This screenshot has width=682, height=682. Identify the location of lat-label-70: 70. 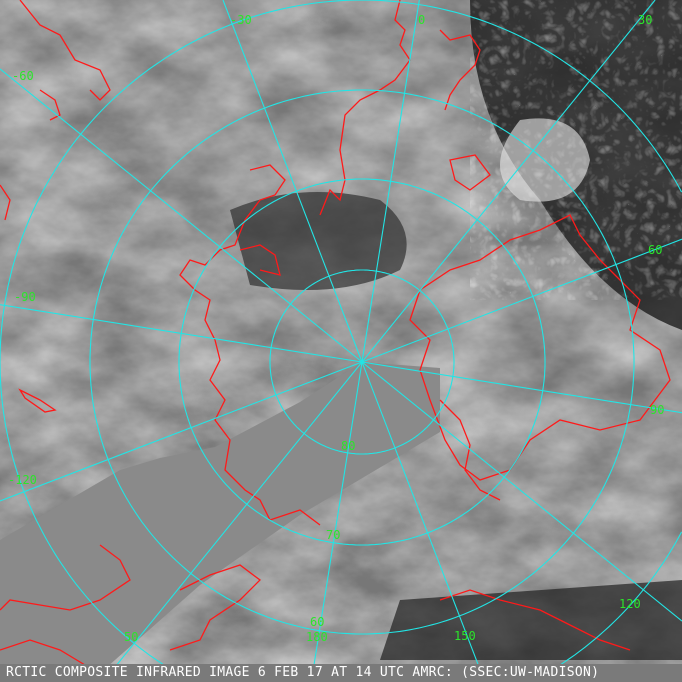
(333, 535).